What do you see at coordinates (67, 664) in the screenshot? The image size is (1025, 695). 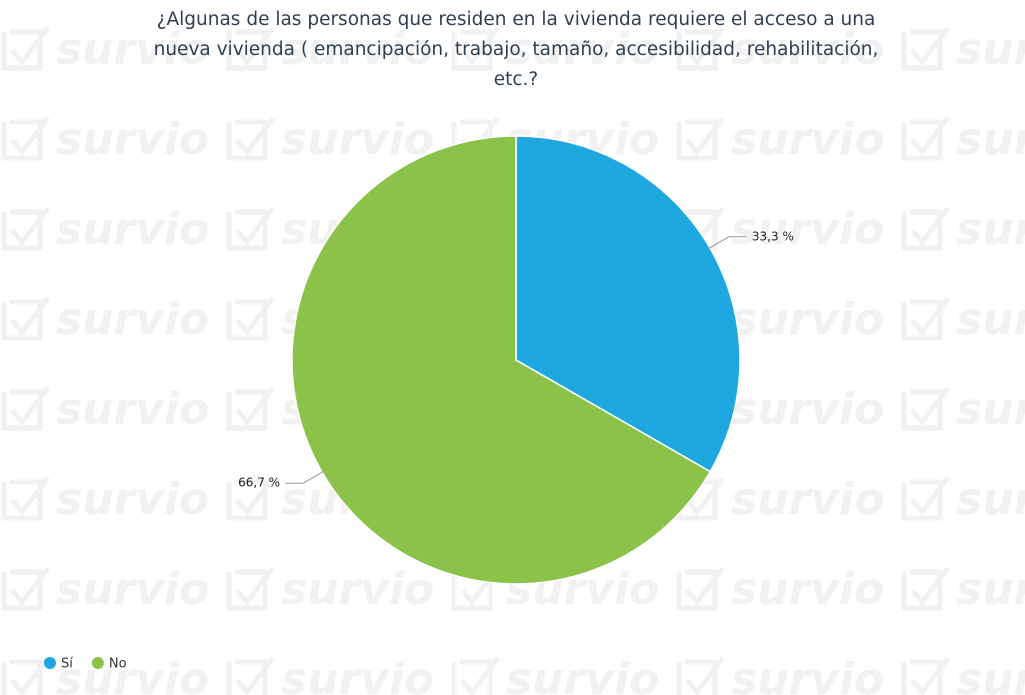 I see `legend-label: Sí` at bounding box center [67, 664].